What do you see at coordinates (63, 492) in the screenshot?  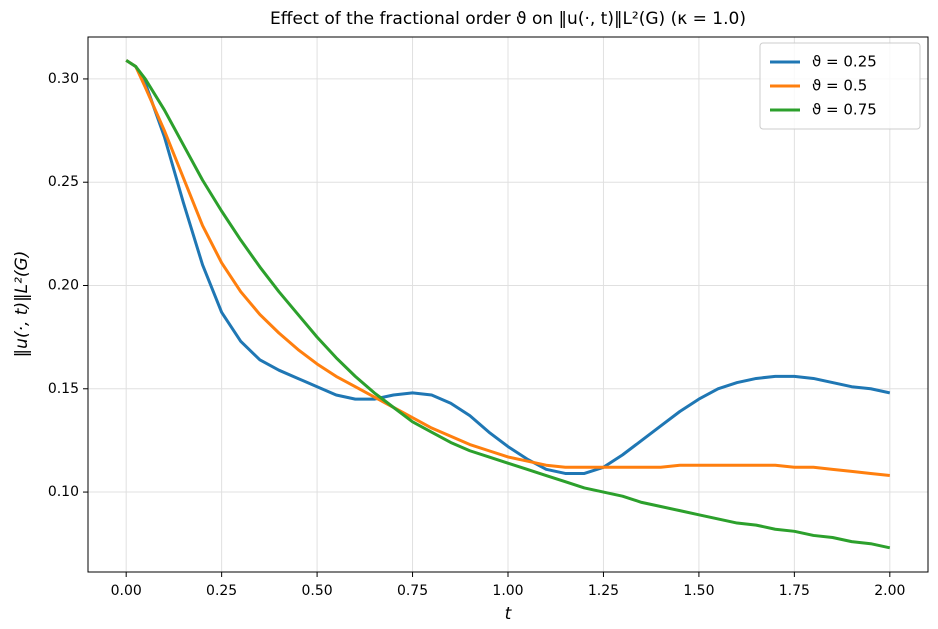 I see `y-tick-label: 0.10` at bounding box center [63, 492].